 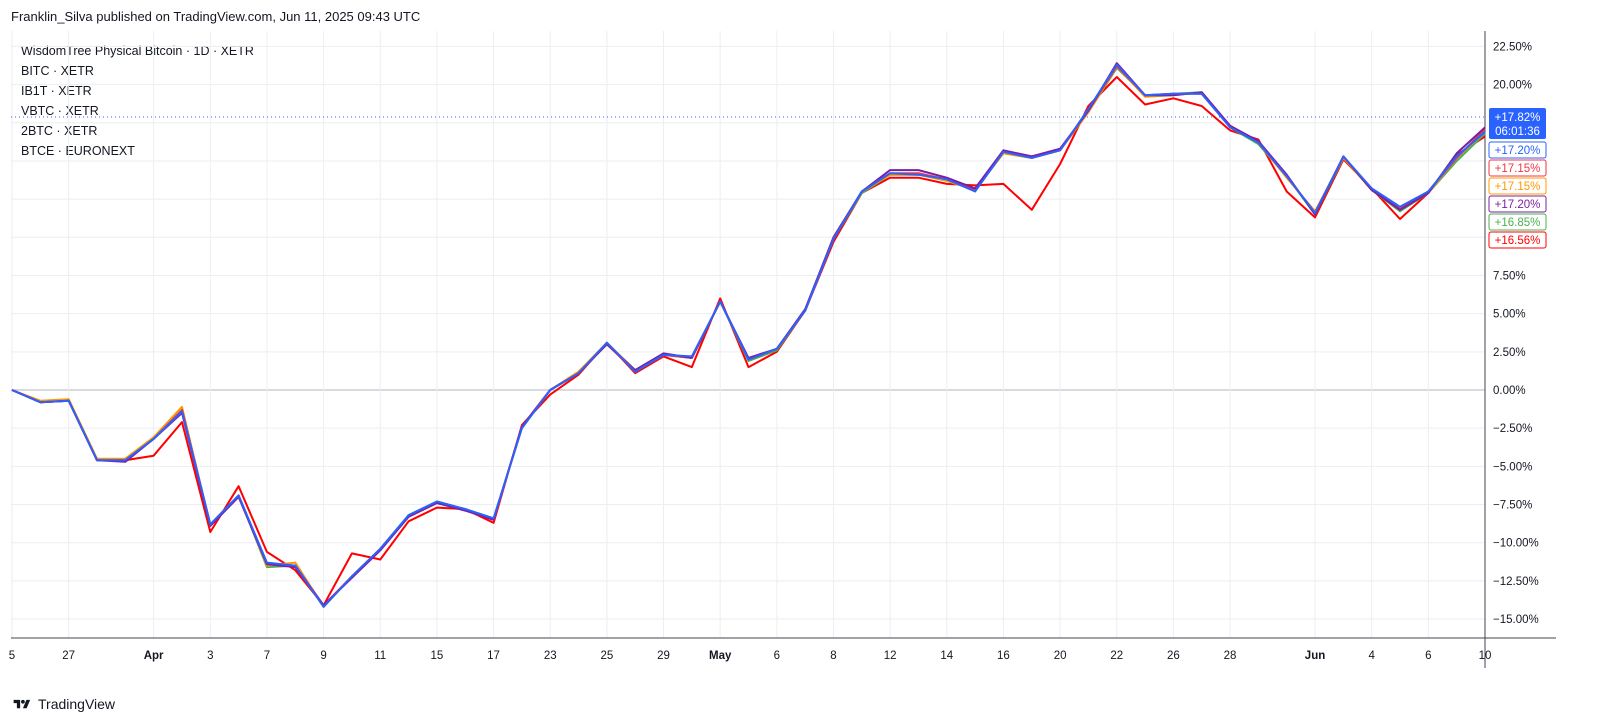 I want to click on x-tick-label: 10, so click(x=1485, y=656).